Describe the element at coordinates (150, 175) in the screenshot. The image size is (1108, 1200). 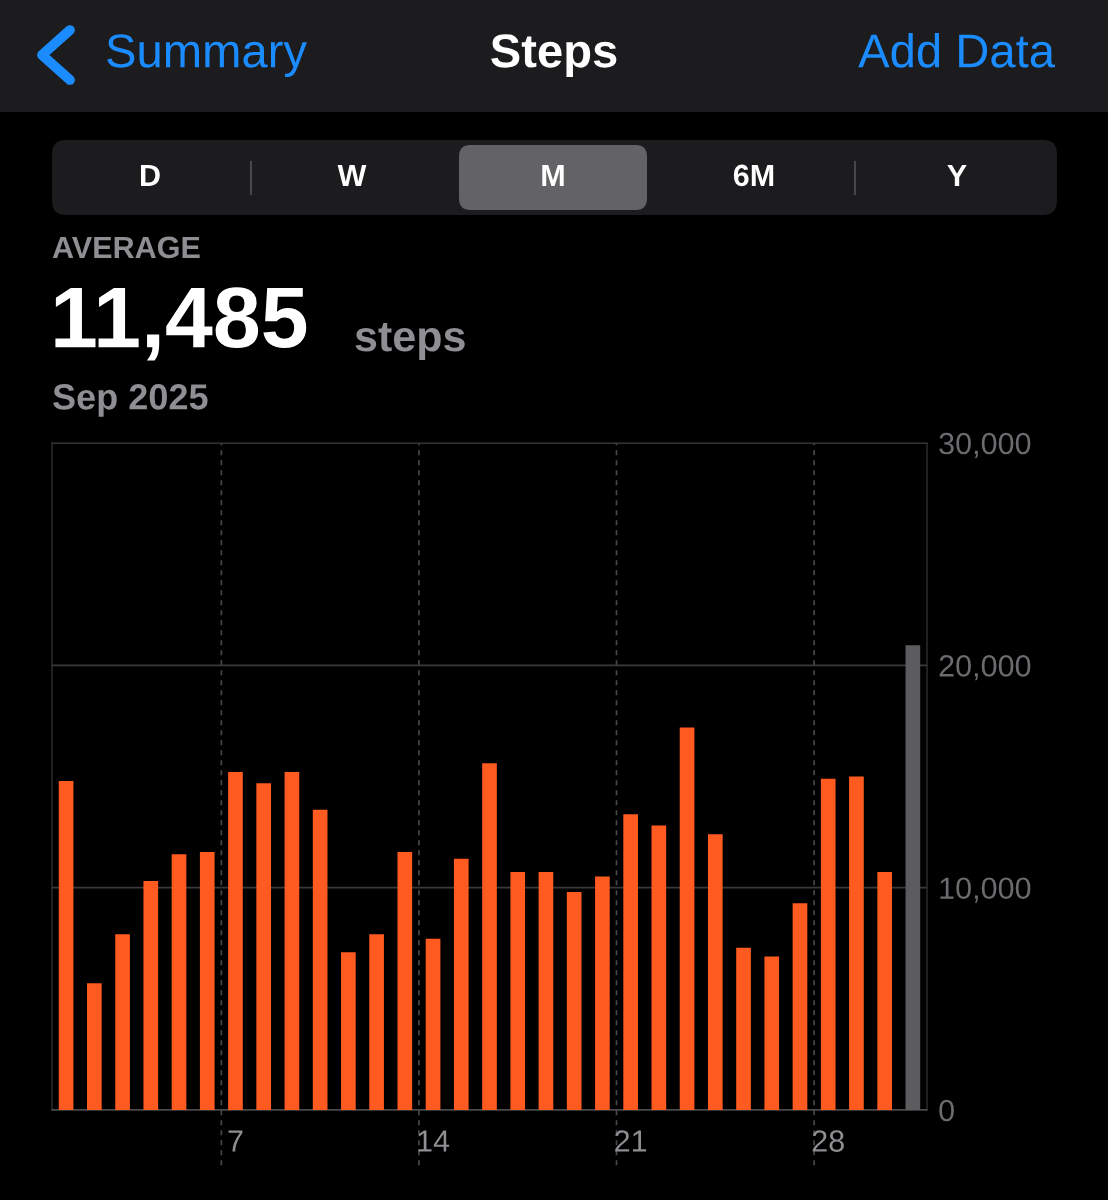
I see `text: D` at that location.